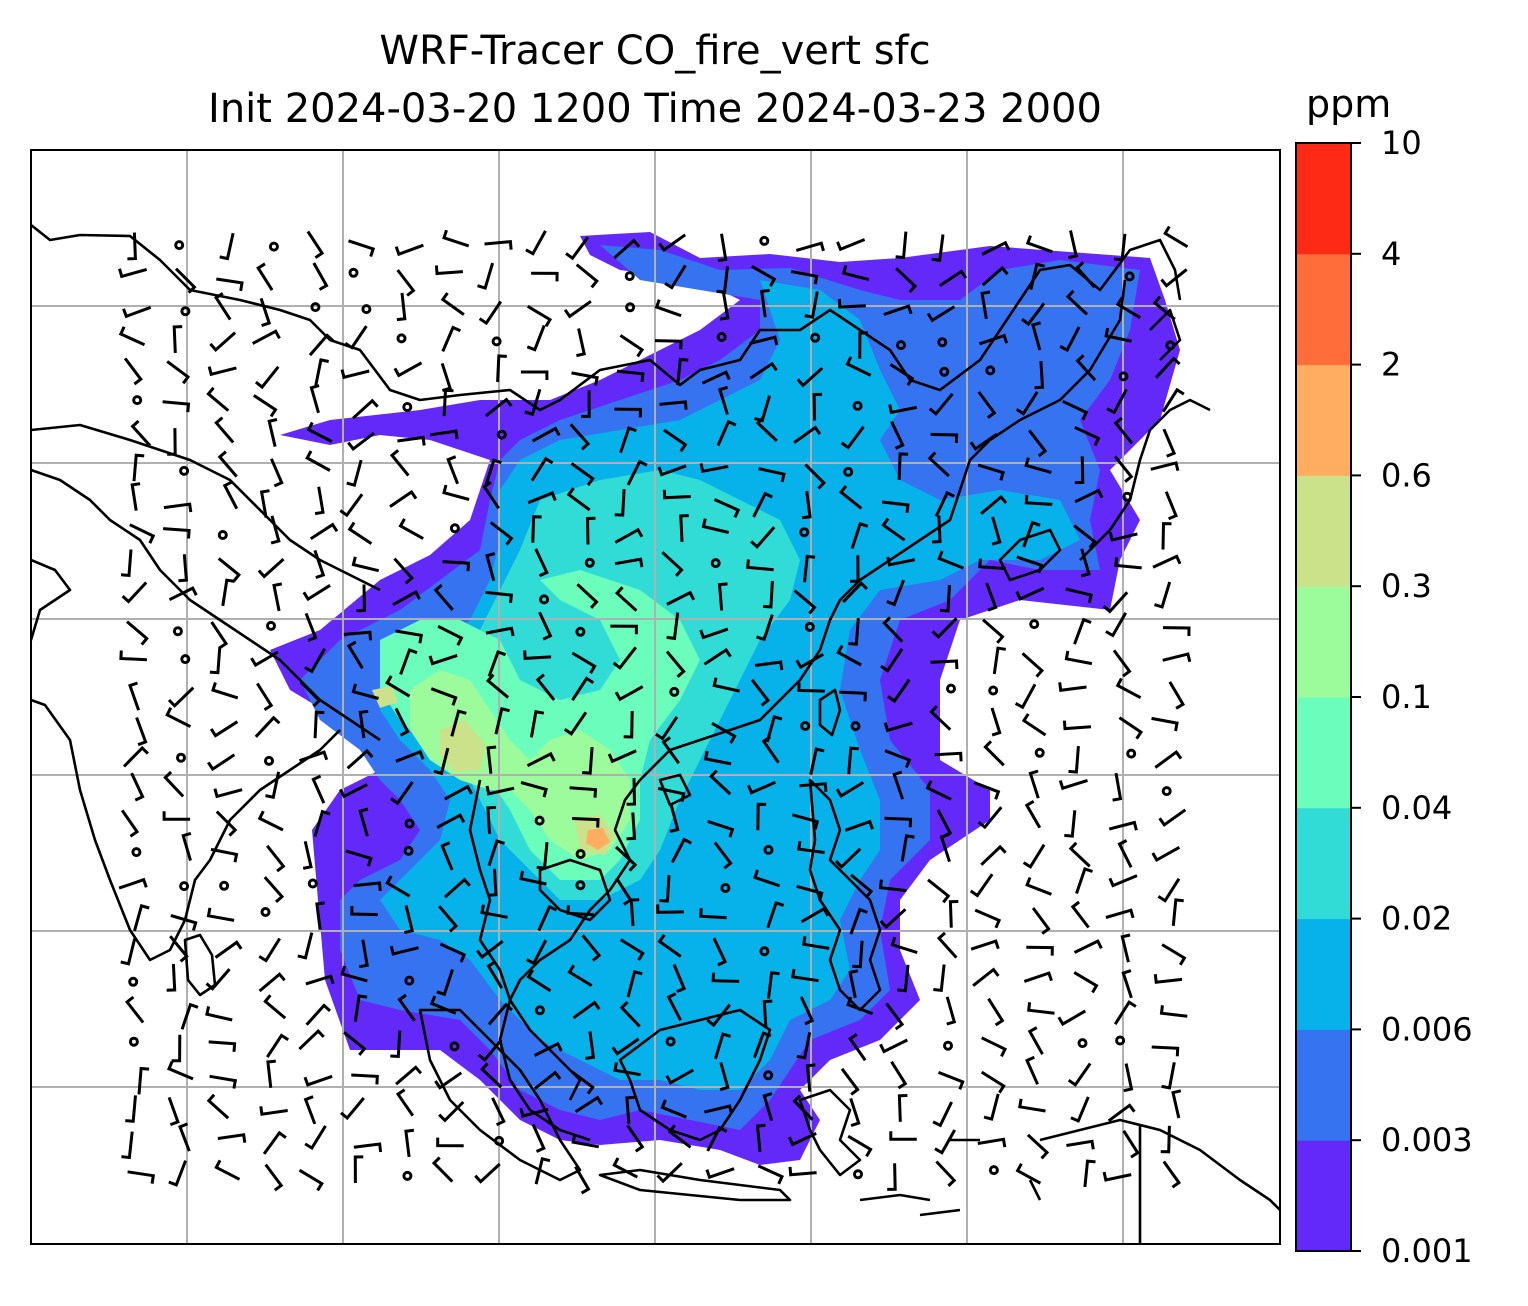 This screenshot has height=1306, width=1528. Describe the element at coordinates (675, 790) in the screenshot. I see `hainan` at that location.